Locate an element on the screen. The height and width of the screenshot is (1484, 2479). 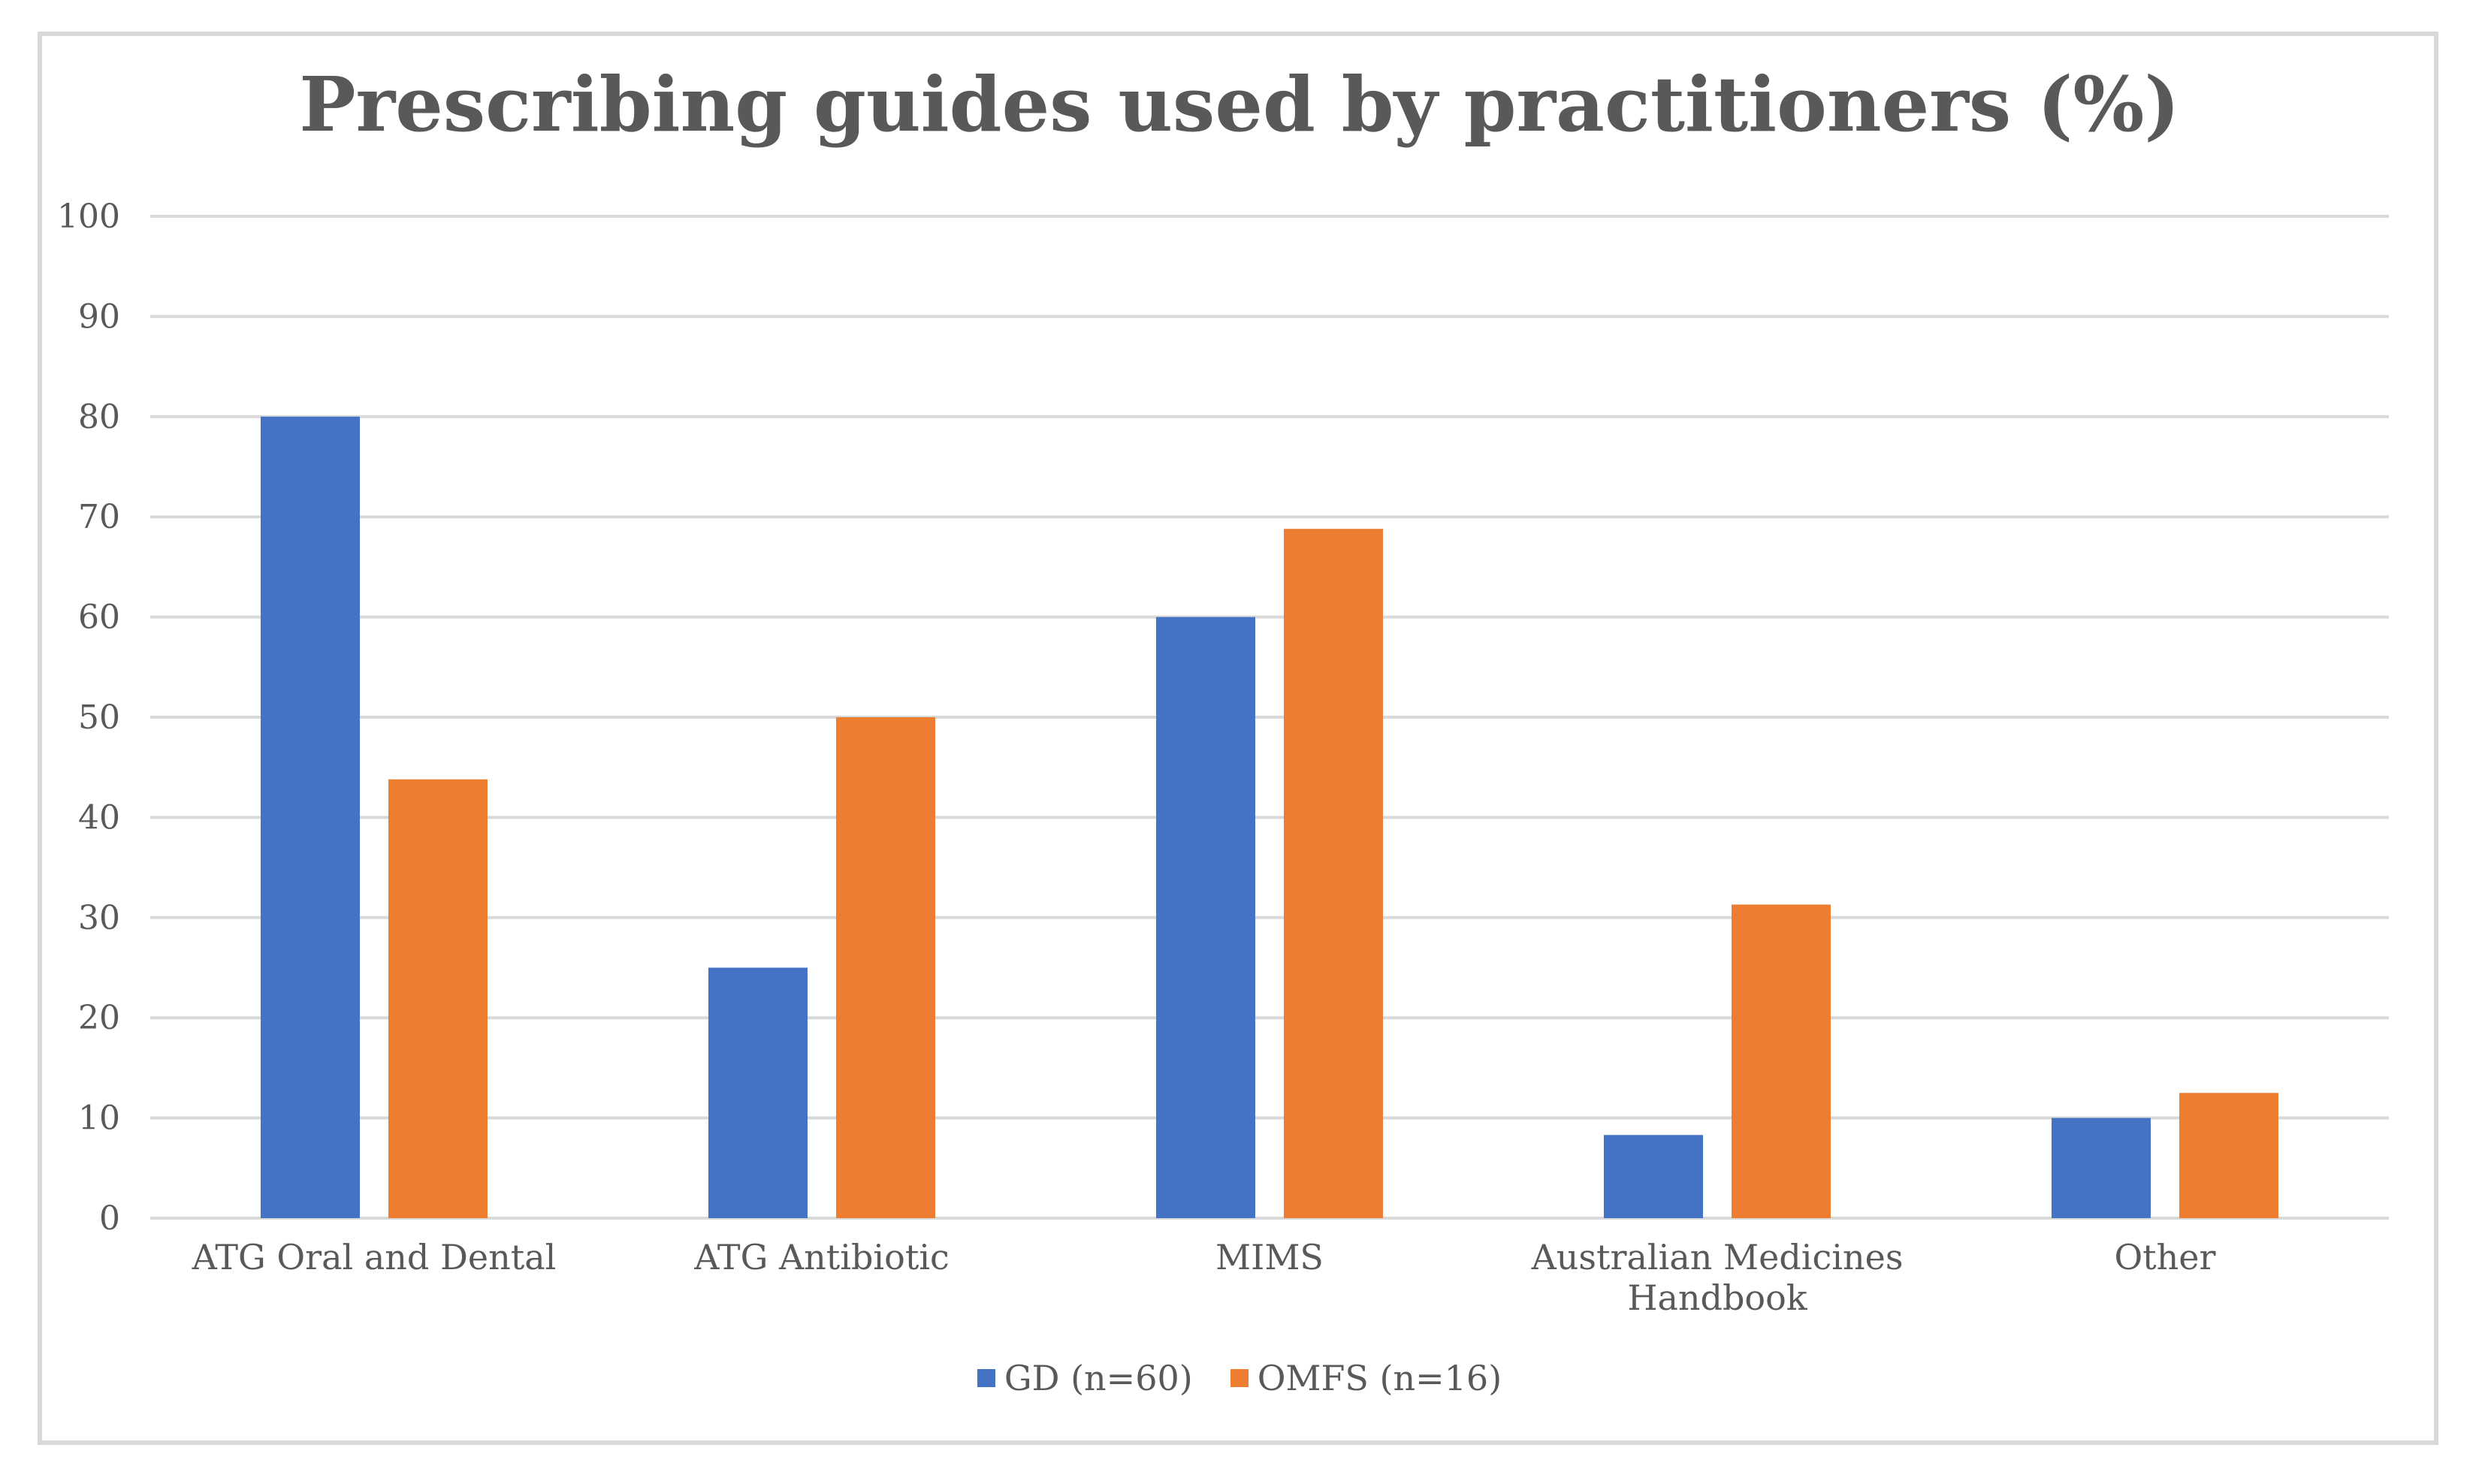
x-tick-label: Handbook is located at coordinates (1717, 1297).